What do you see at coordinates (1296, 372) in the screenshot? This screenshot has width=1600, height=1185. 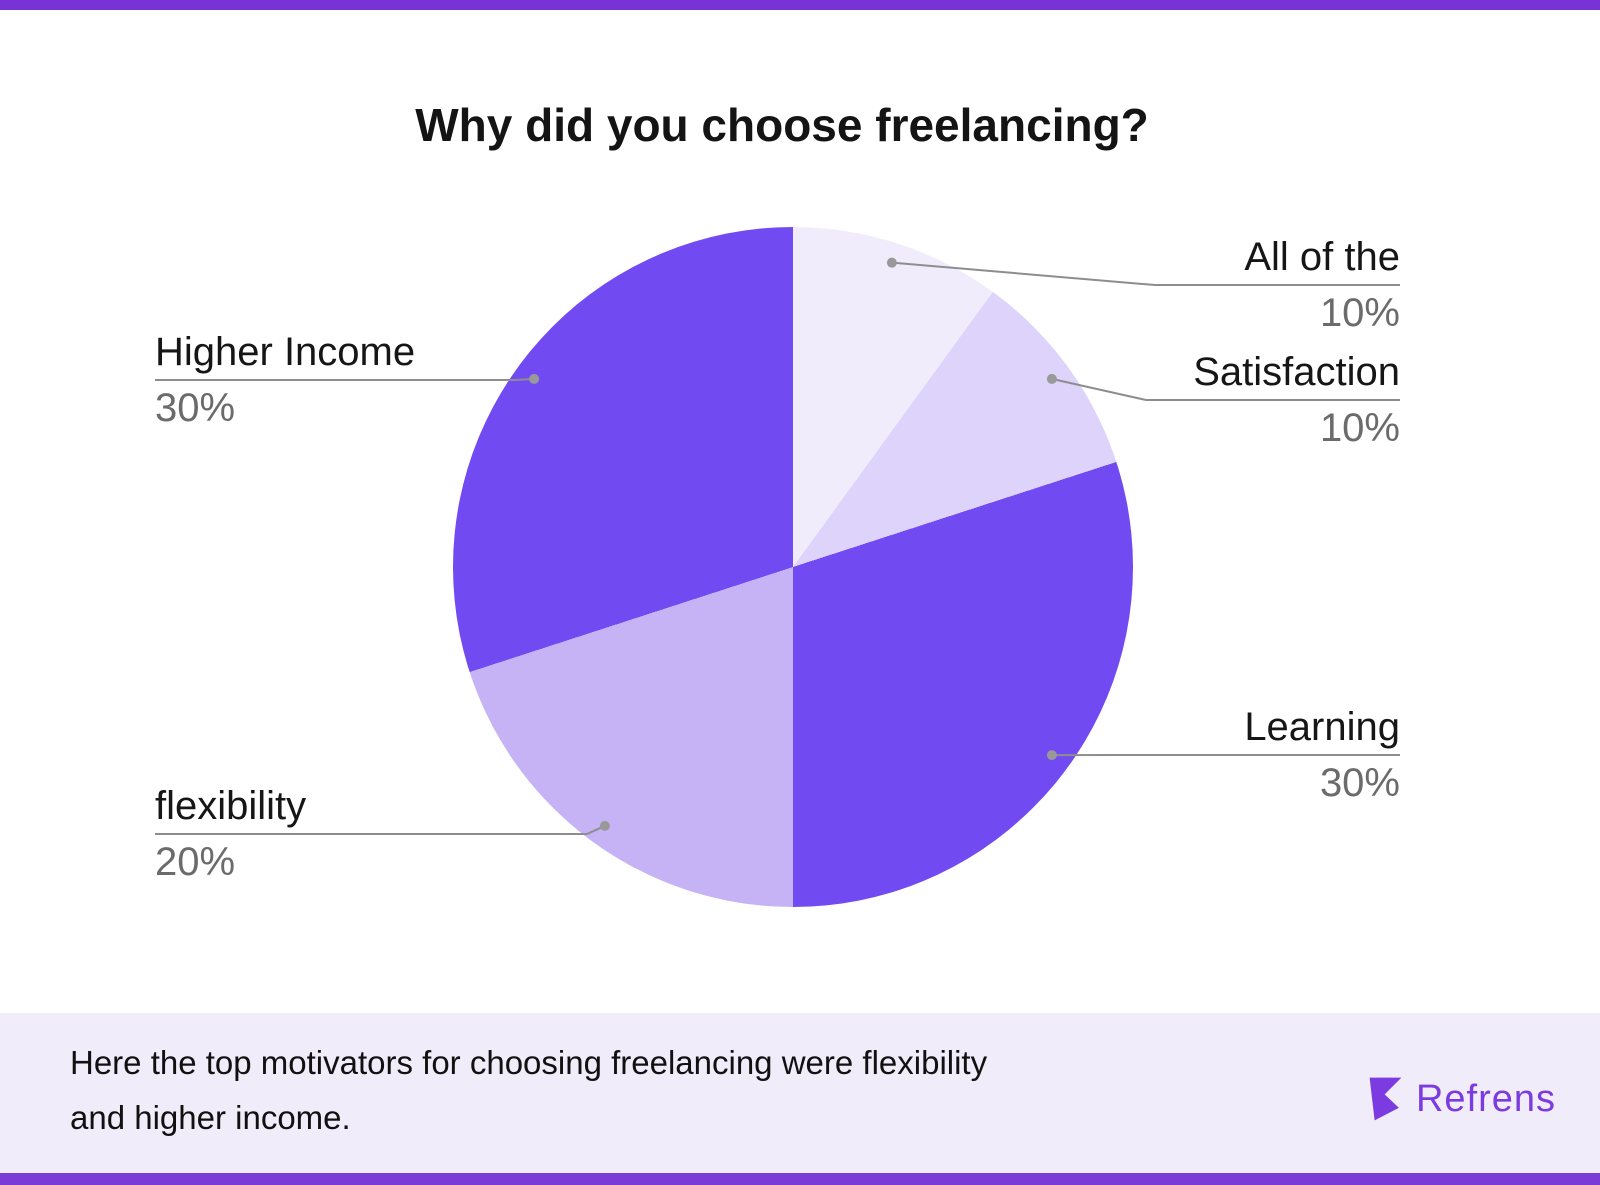 I see `pie-label-text: Satisfaction` at bounding box center [1296, 372].